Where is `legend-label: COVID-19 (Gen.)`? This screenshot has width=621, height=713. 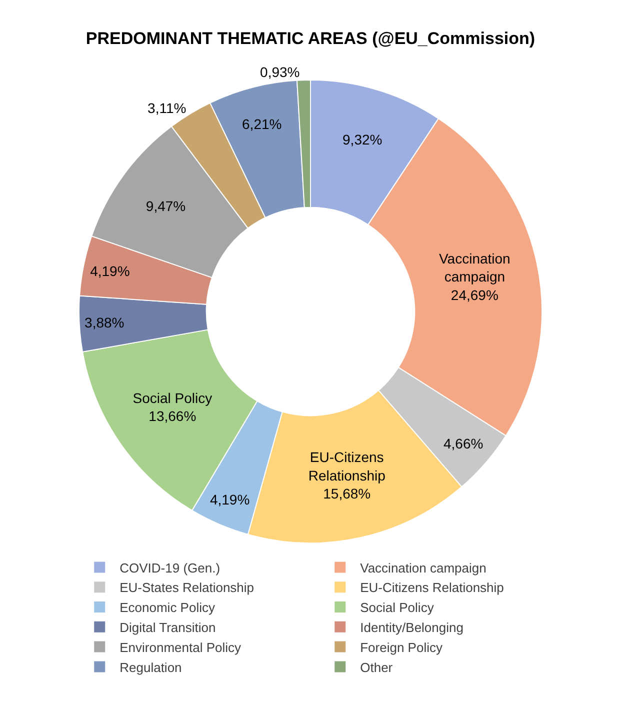
legend-label: COVID-19 (Gen.) is located at coordinates (170, 568).